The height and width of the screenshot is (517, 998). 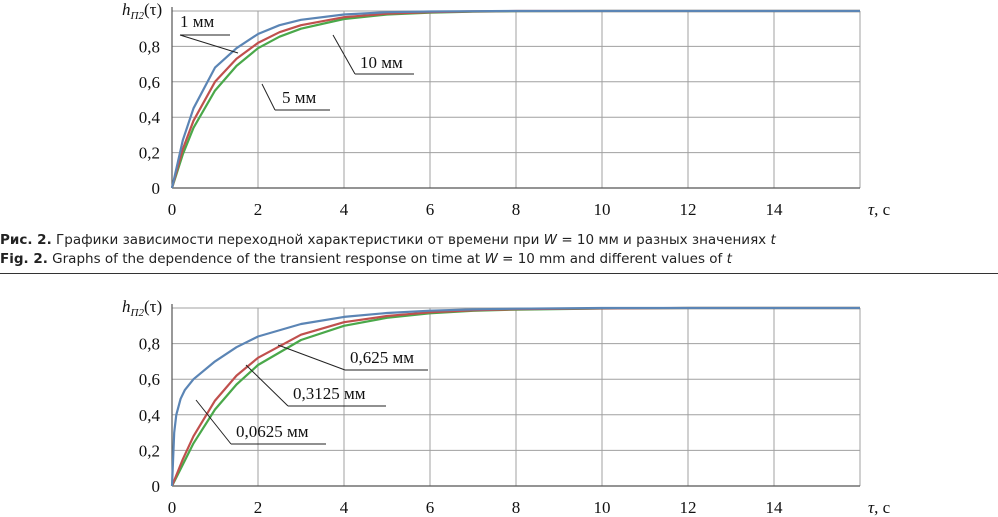 What do you see at coordinates (272, 431) in the screenshot?
I see `series-annotation-label: 0,0625 мм` at bounding box center [272, 431].